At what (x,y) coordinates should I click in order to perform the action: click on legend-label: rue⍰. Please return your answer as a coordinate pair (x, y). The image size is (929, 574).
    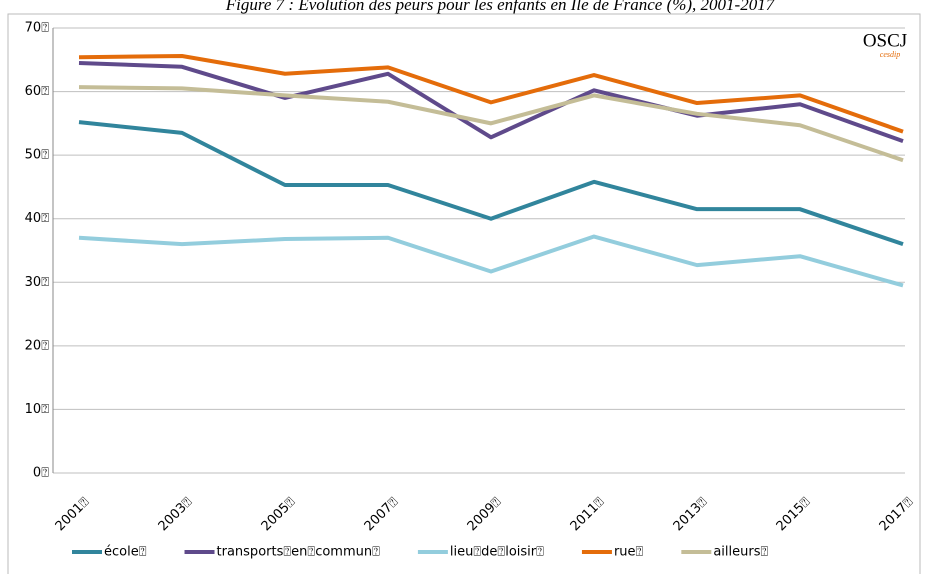
    Looking at the image, I should click on (629, 552).